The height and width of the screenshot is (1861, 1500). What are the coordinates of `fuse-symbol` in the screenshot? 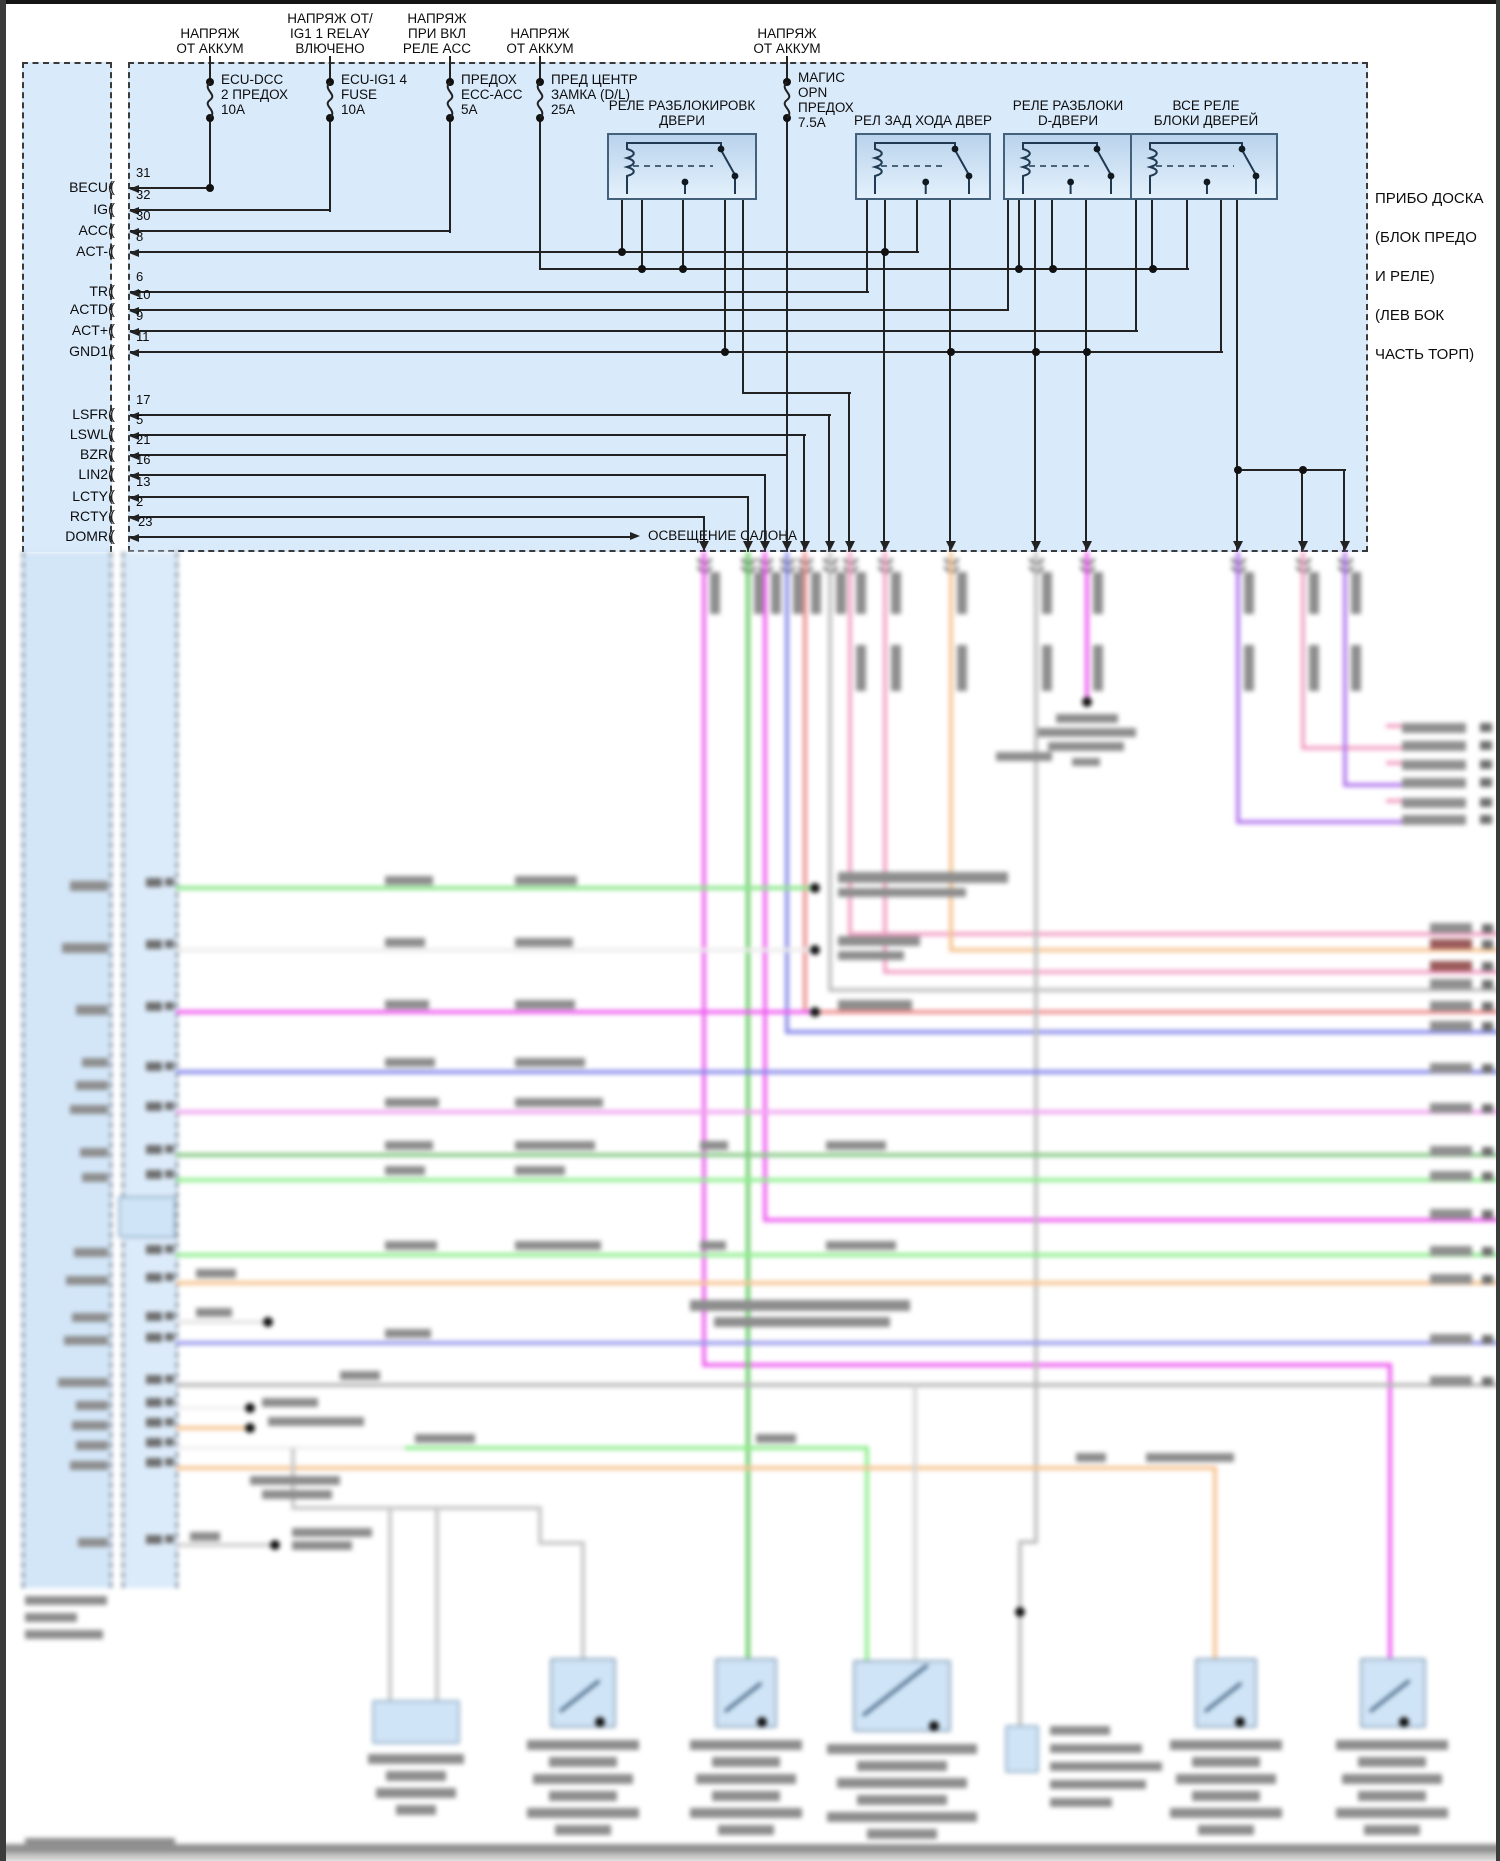 It's located at (787, 100).